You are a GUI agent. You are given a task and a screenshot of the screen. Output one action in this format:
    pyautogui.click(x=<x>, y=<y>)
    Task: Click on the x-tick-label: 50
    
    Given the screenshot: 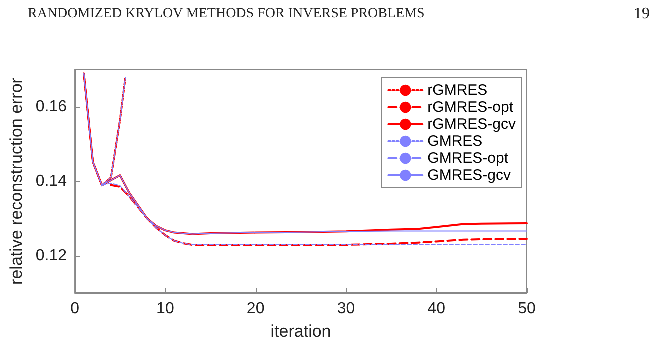 What is the action you would take?
    pyautogui.click(x=527, y=309)
    